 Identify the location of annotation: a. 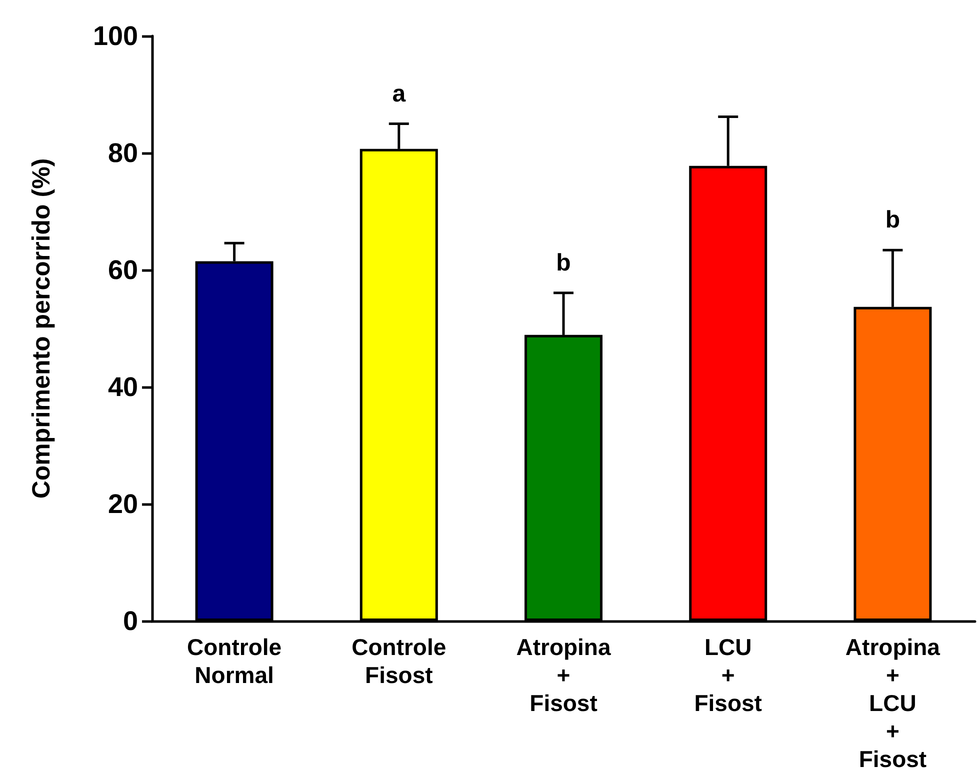
(399, 94).